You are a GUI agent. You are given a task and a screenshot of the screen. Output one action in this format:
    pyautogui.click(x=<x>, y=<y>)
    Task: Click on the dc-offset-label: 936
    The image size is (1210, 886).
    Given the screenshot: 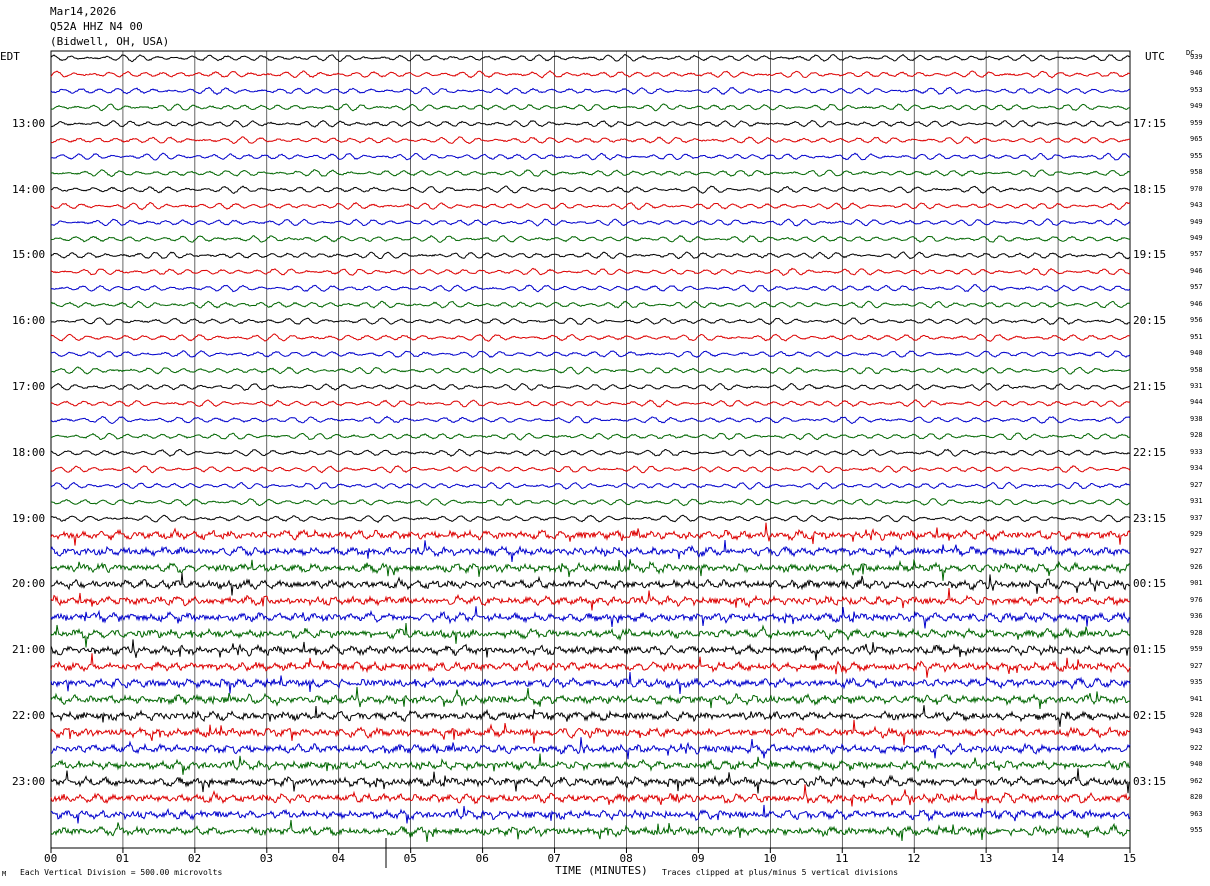 What is the action you would take?
    pyautogui.click(x=1196, y=616)
    